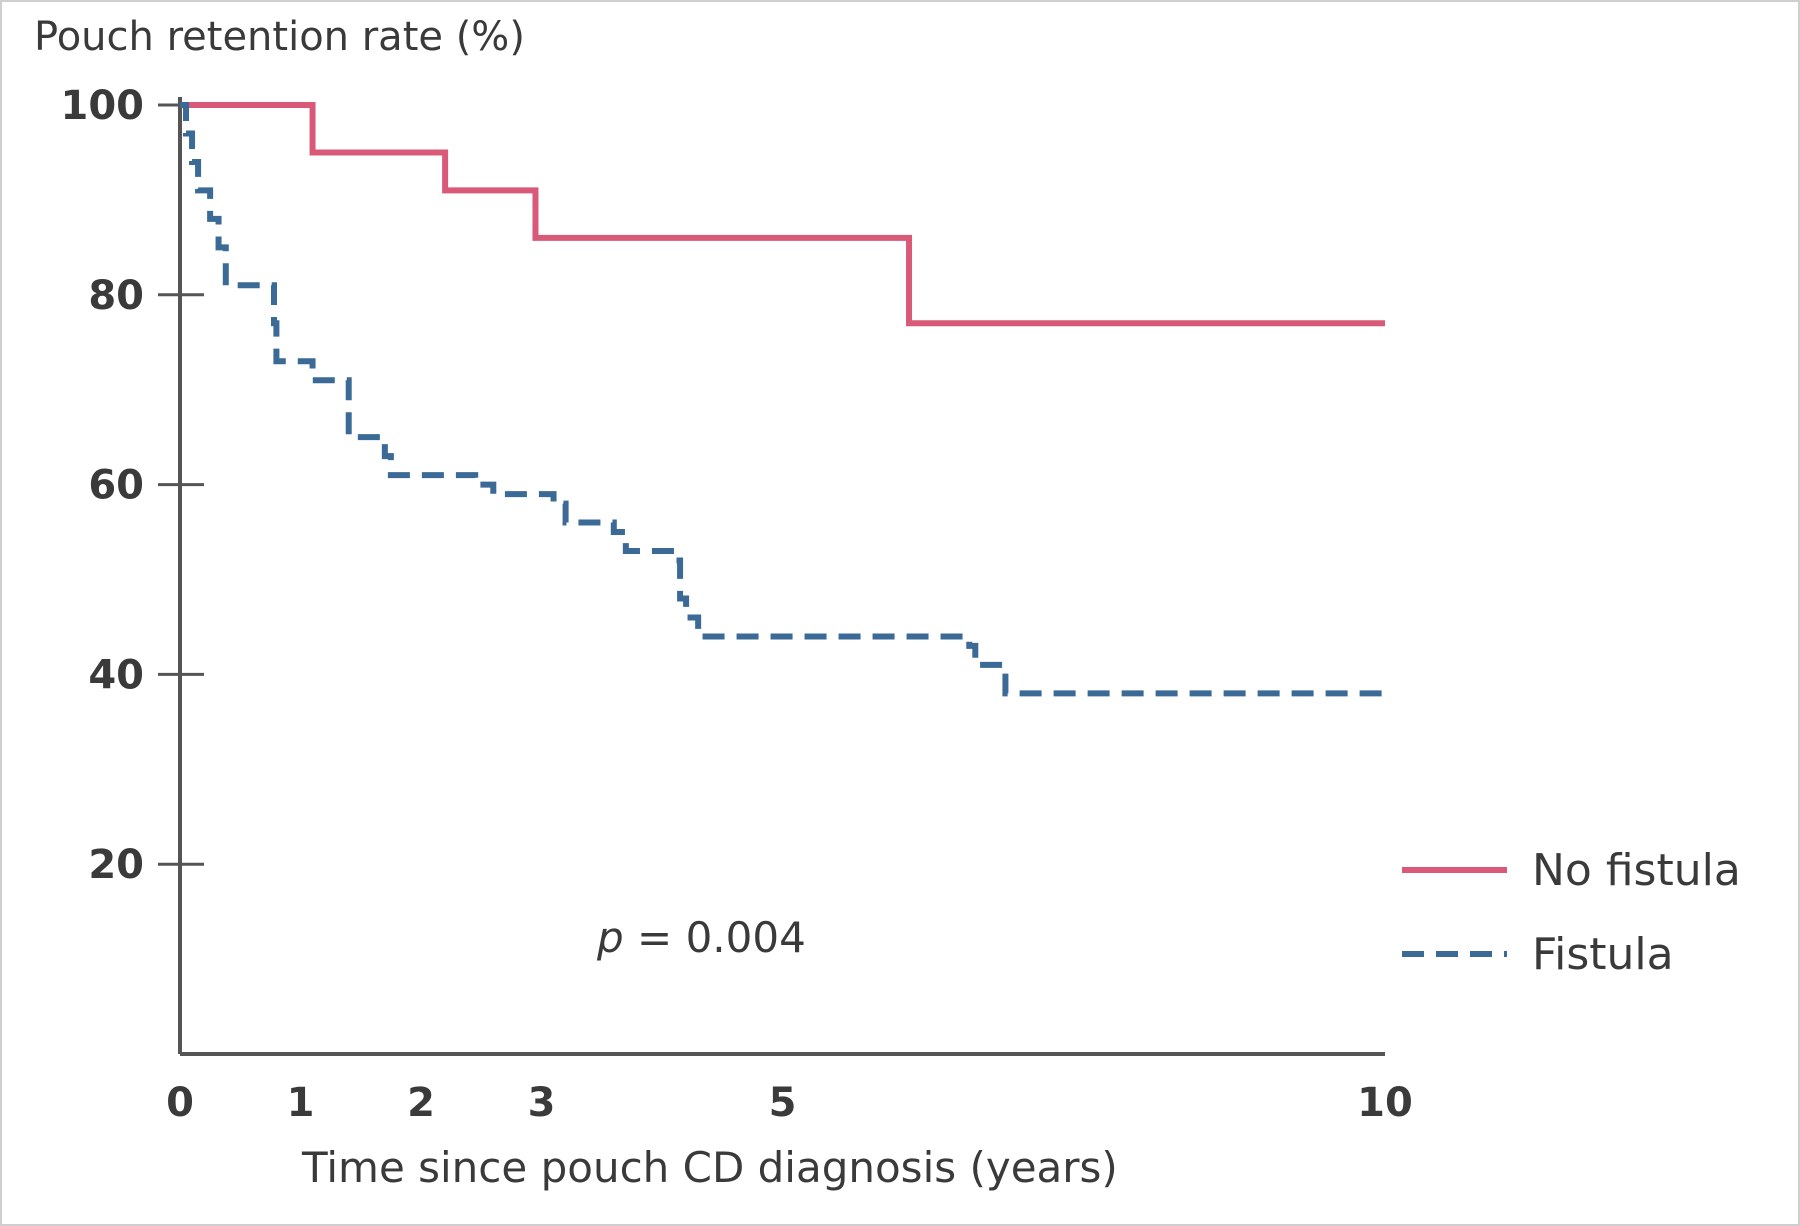 The height and width of the screenshot is (1226, 1800). I want to click on x-tick-label: 2, so click(421, 1103).